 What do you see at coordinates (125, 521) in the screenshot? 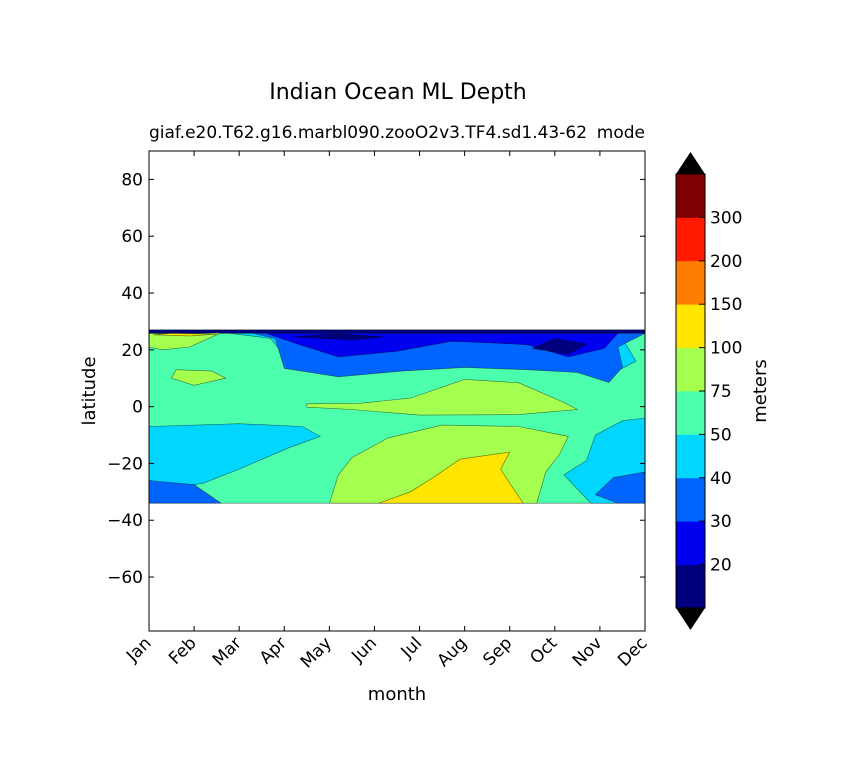
I see `y-tick-label: −40` at bounding box center [125, 521].